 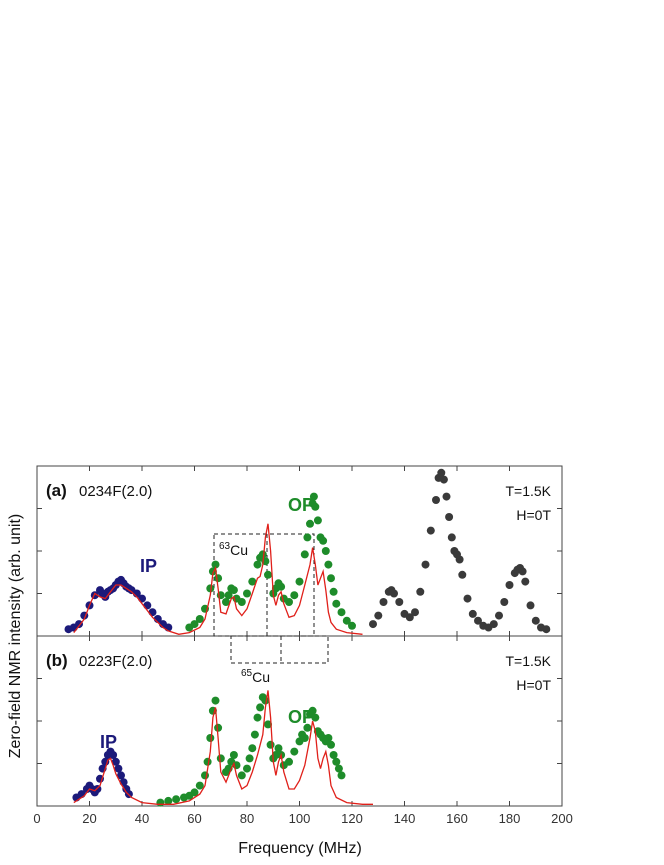 I want to click on cu63-element: Cu, so click(x=239, y=550).